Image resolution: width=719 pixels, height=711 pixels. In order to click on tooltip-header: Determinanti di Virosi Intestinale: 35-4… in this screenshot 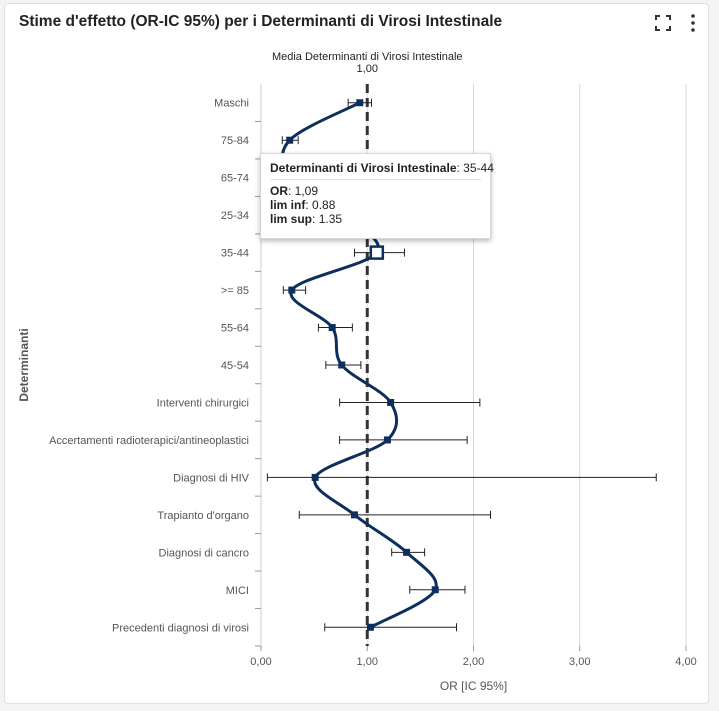, I will do `click(382, 170)`.